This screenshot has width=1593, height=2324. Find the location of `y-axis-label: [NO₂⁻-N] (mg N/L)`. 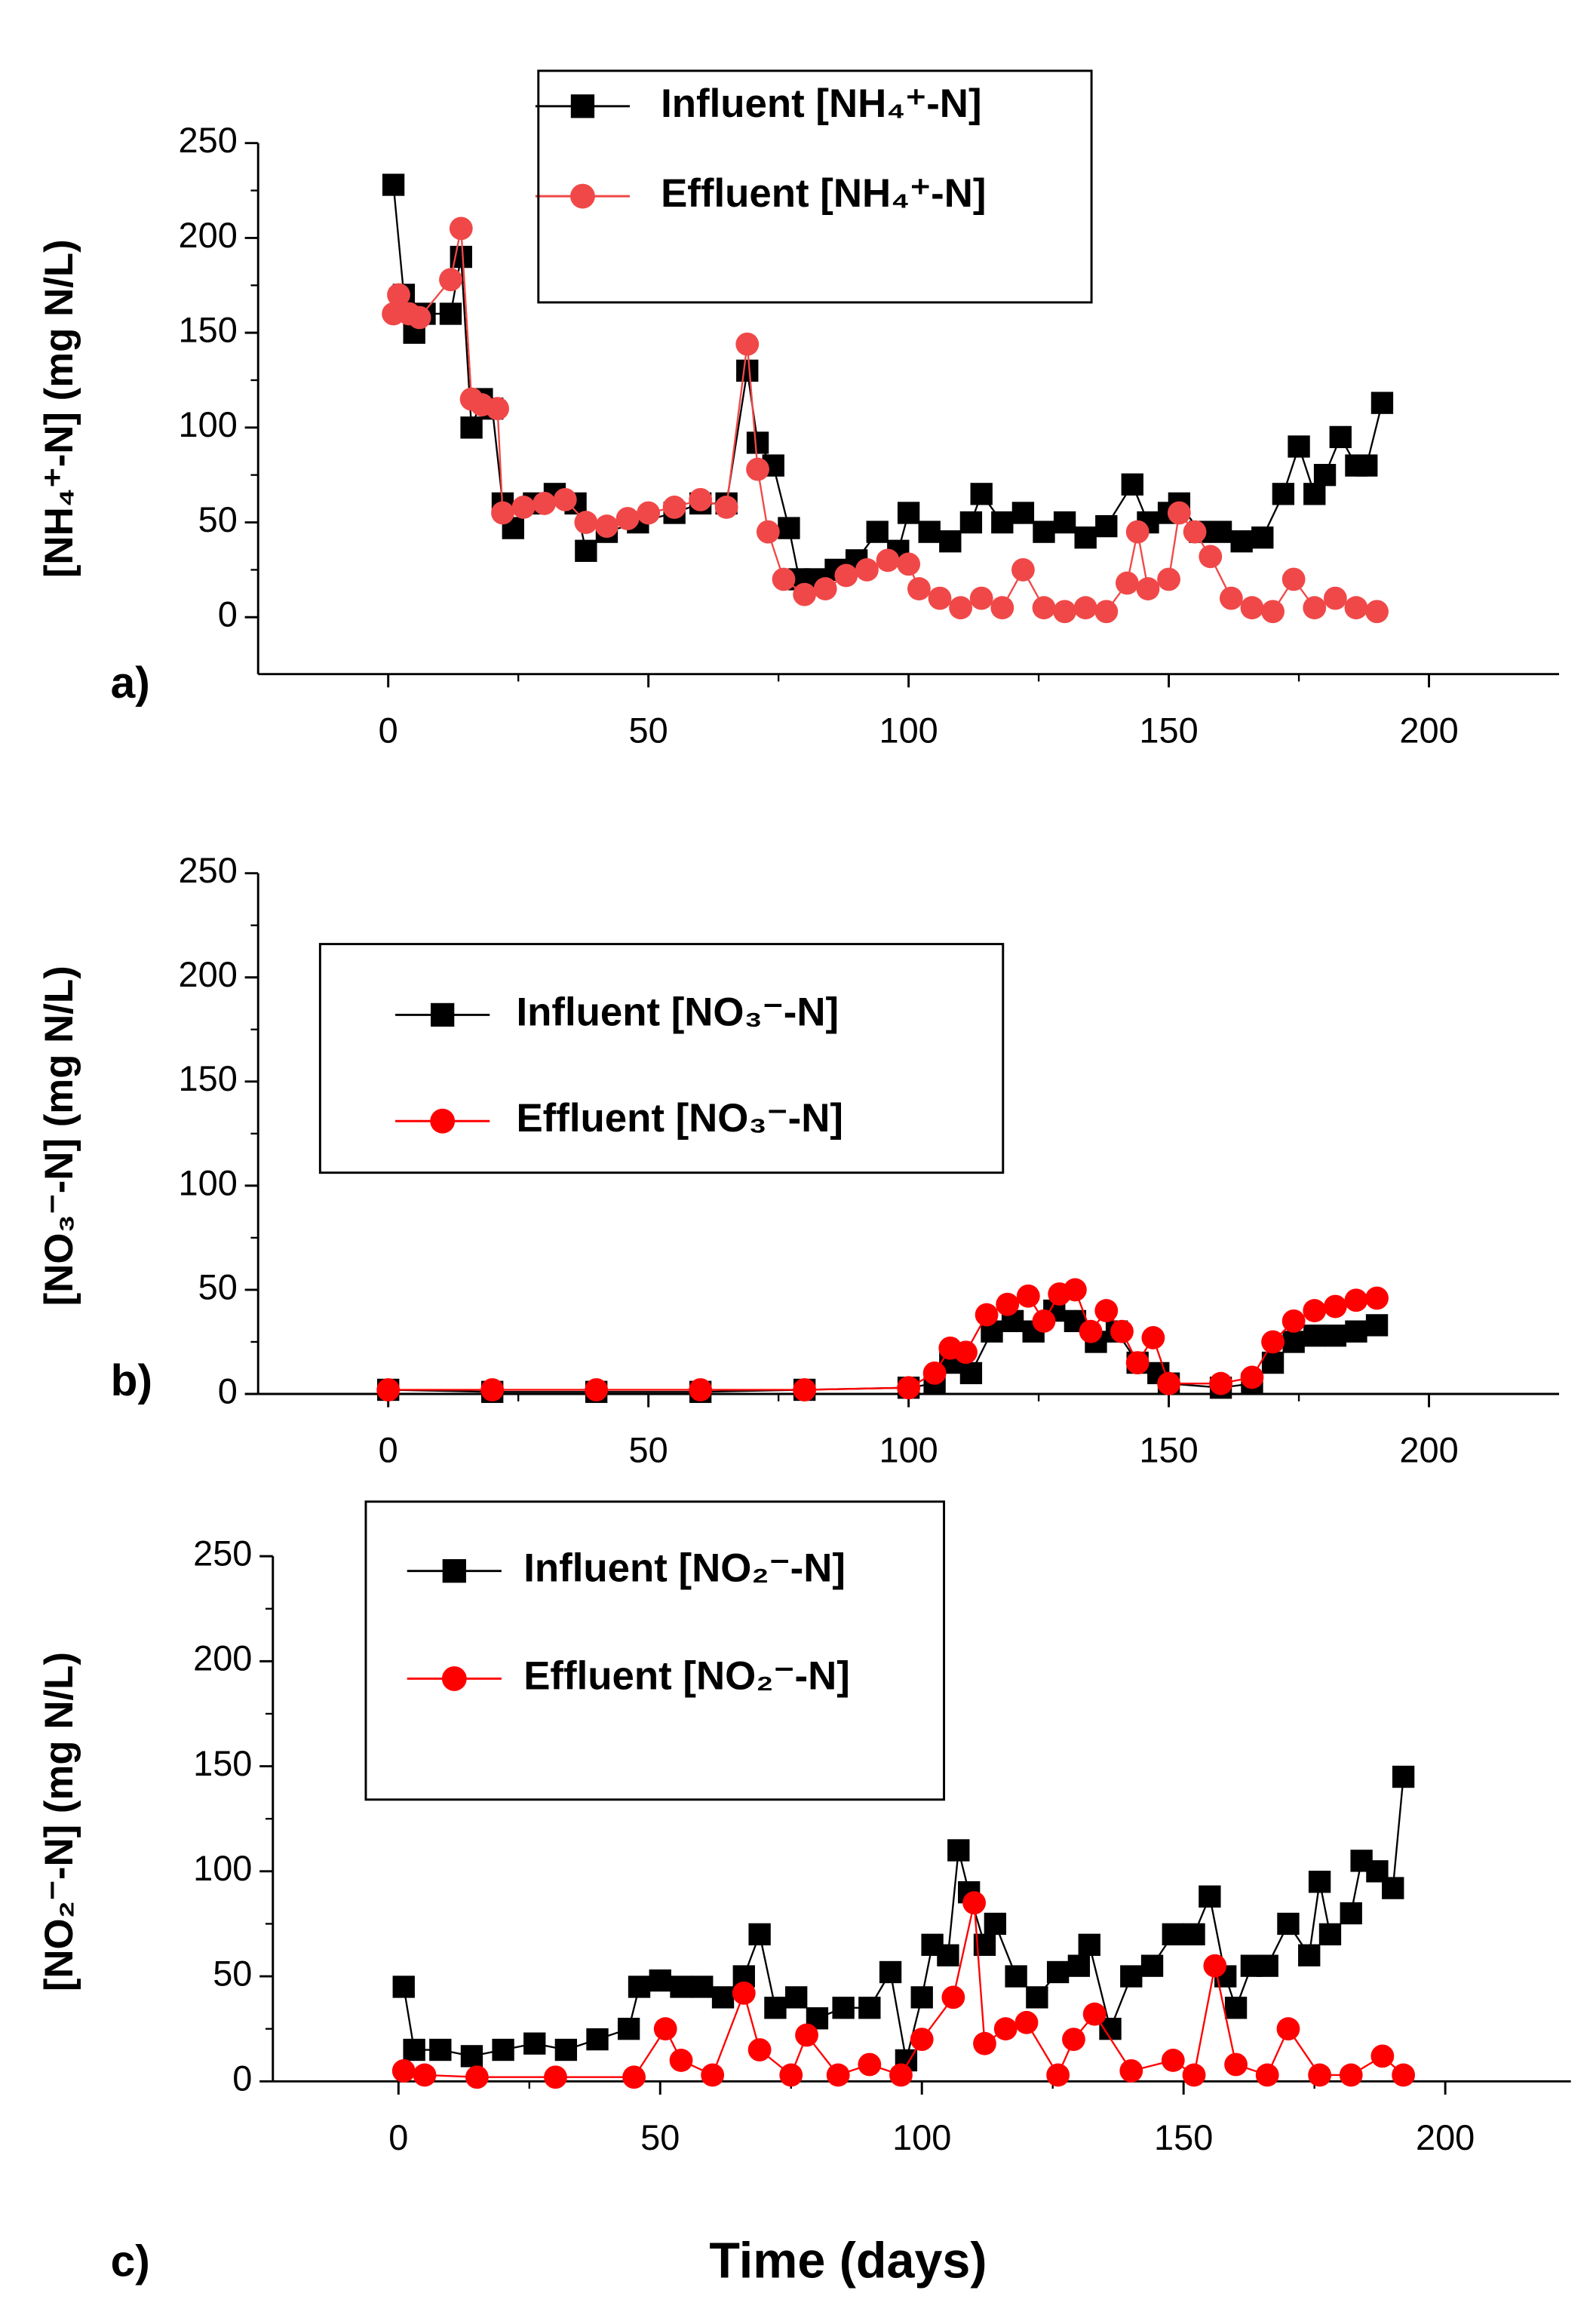

y-axis-label: [NO₂⁻-N] (mg N/L) is located at coordinates (59, 1821).